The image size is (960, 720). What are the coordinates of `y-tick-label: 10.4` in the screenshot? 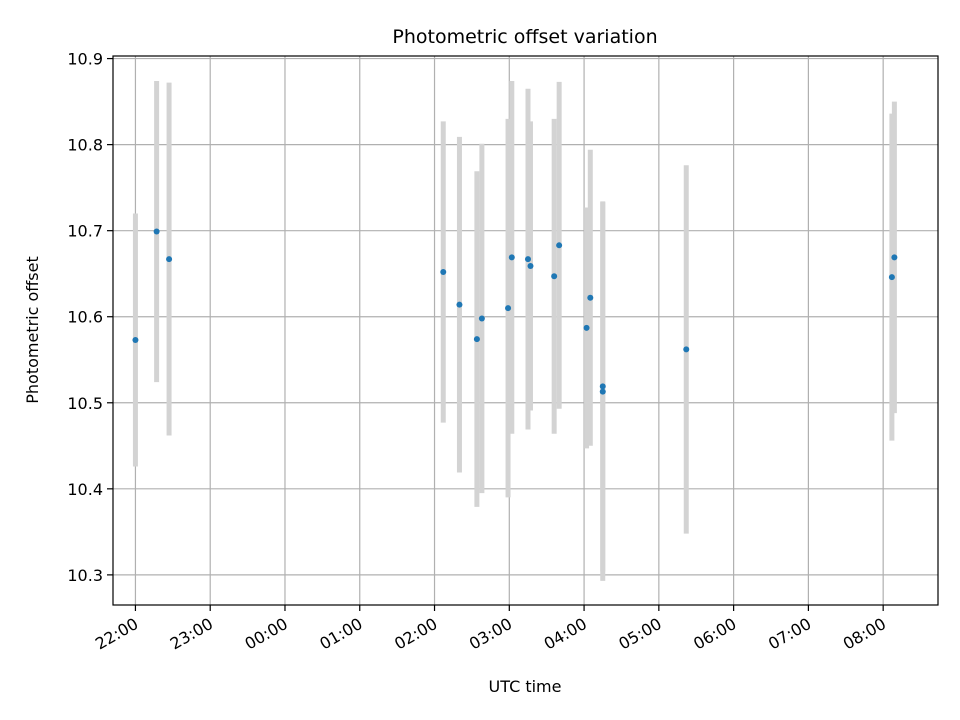 It's located at (85, 489).